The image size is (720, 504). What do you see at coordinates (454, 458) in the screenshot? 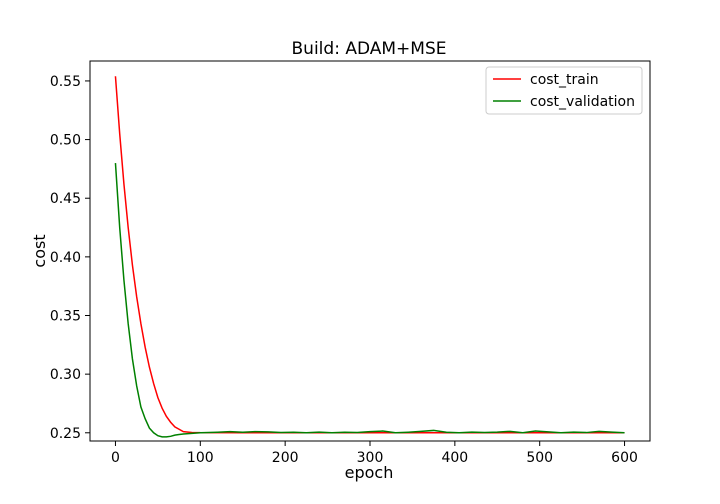
I see `x-tick-label: 400` at bounding box center [454, 458].